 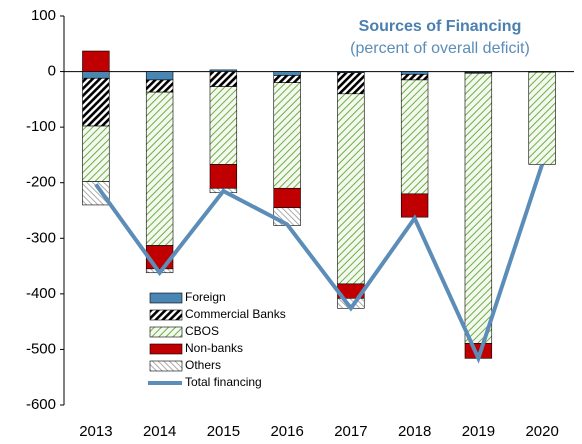 I want to click on y-tick-label: 0, so click(x=52, y=71).